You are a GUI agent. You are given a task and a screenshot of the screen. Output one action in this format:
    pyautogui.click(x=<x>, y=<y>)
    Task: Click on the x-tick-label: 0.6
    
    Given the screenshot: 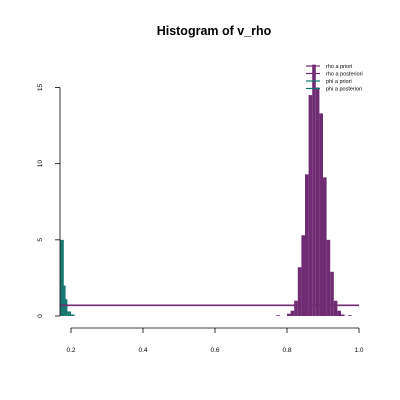 What is the action you would take?
    pyautogui.click(x=214, y=350)
    